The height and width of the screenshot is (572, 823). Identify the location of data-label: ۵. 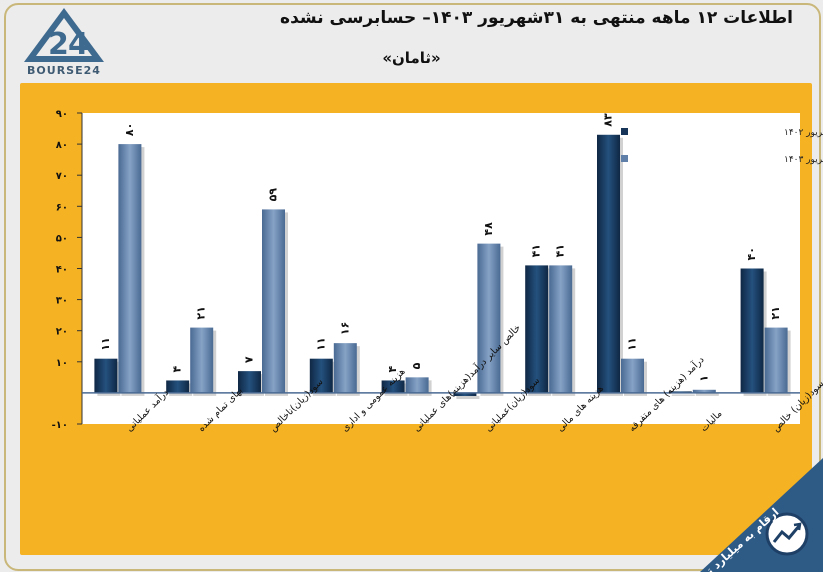
(416, 365).